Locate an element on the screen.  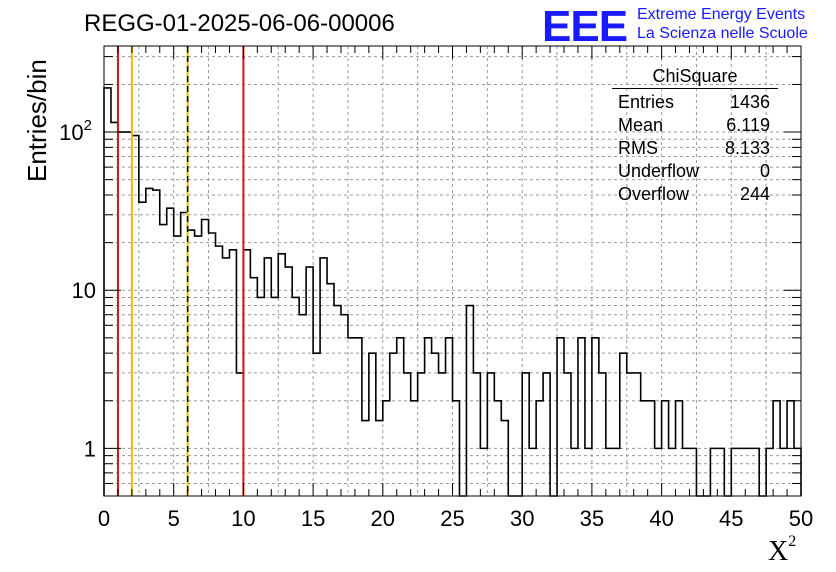
stats-row-underflow: Underflow 0 is located at coordinates (695, 171).